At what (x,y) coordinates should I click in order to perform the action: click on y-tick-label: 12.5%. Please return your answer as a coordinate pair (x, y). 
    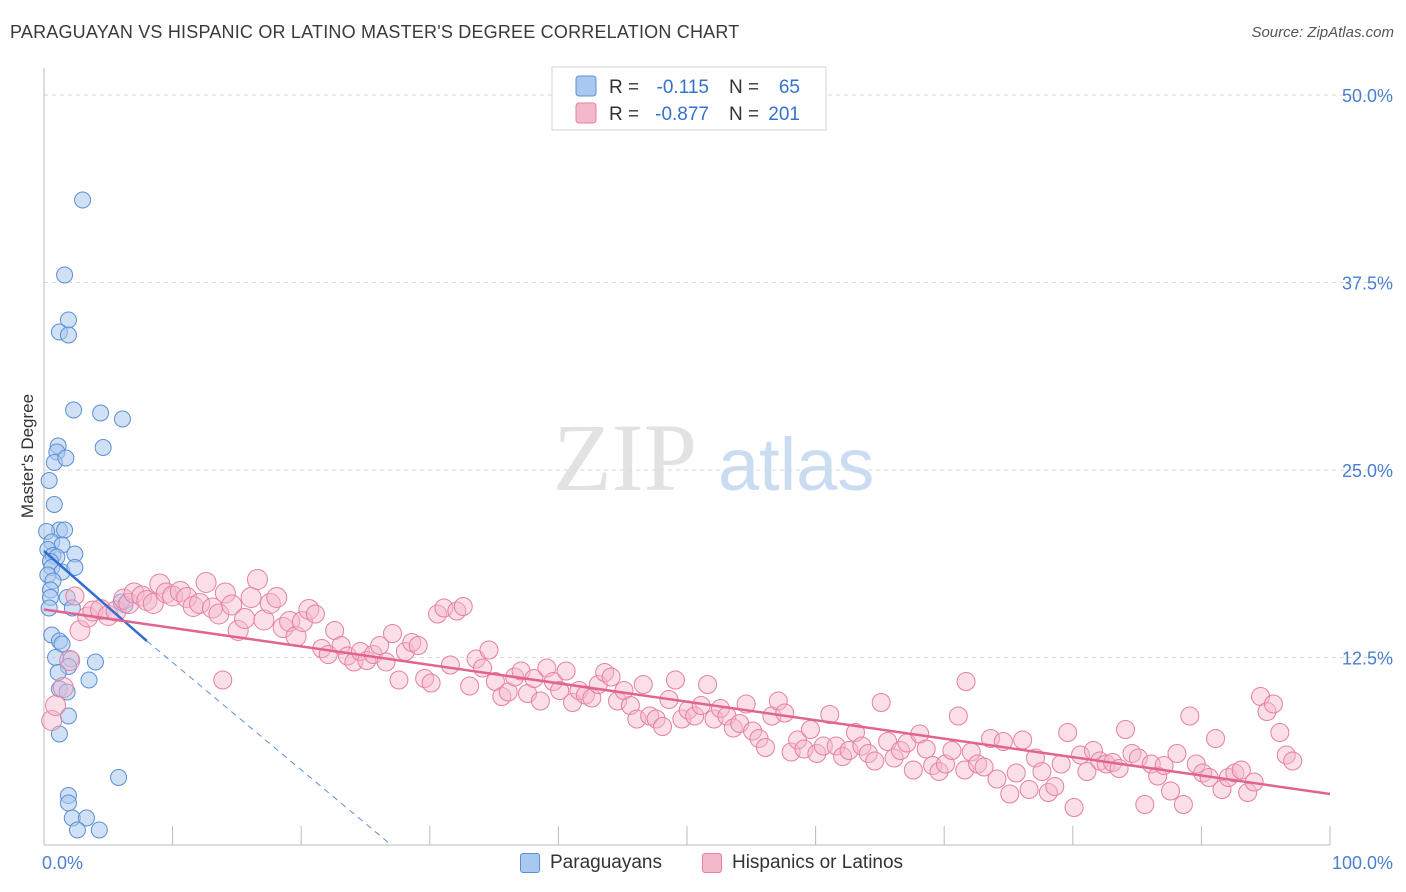
    Looking at the image, I should click on (1367, 659).